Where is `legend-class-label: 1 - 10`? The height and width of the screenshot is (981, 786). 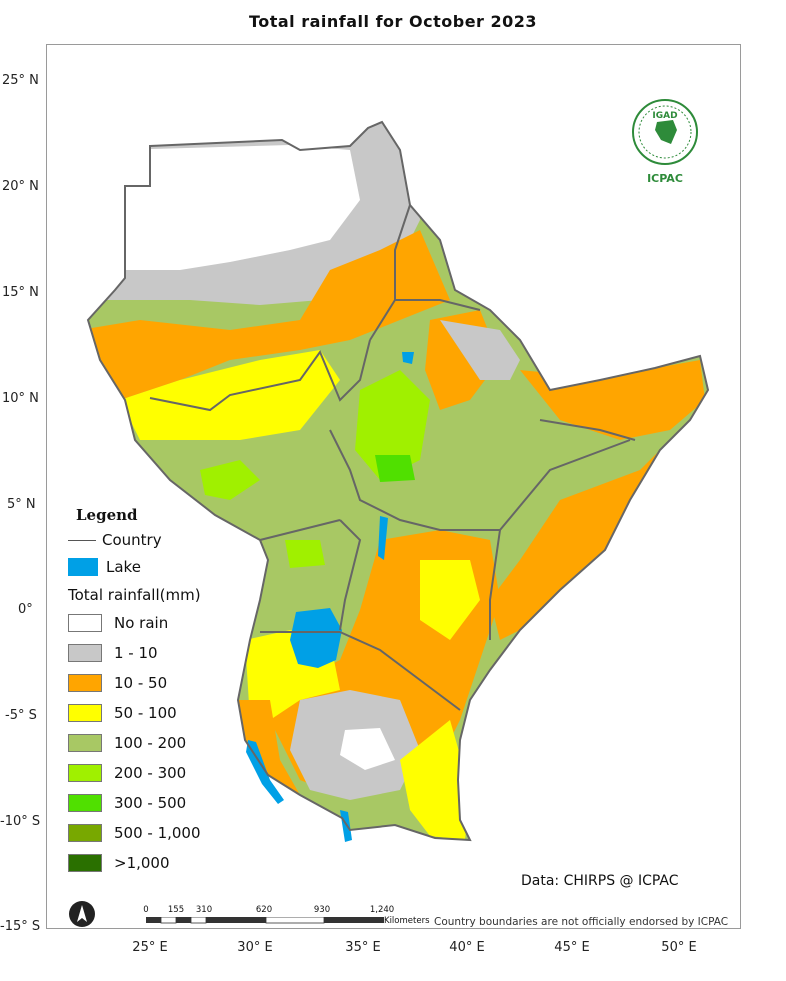 legend-class-label: 1 - 10 is located at coordinates (136, 653).